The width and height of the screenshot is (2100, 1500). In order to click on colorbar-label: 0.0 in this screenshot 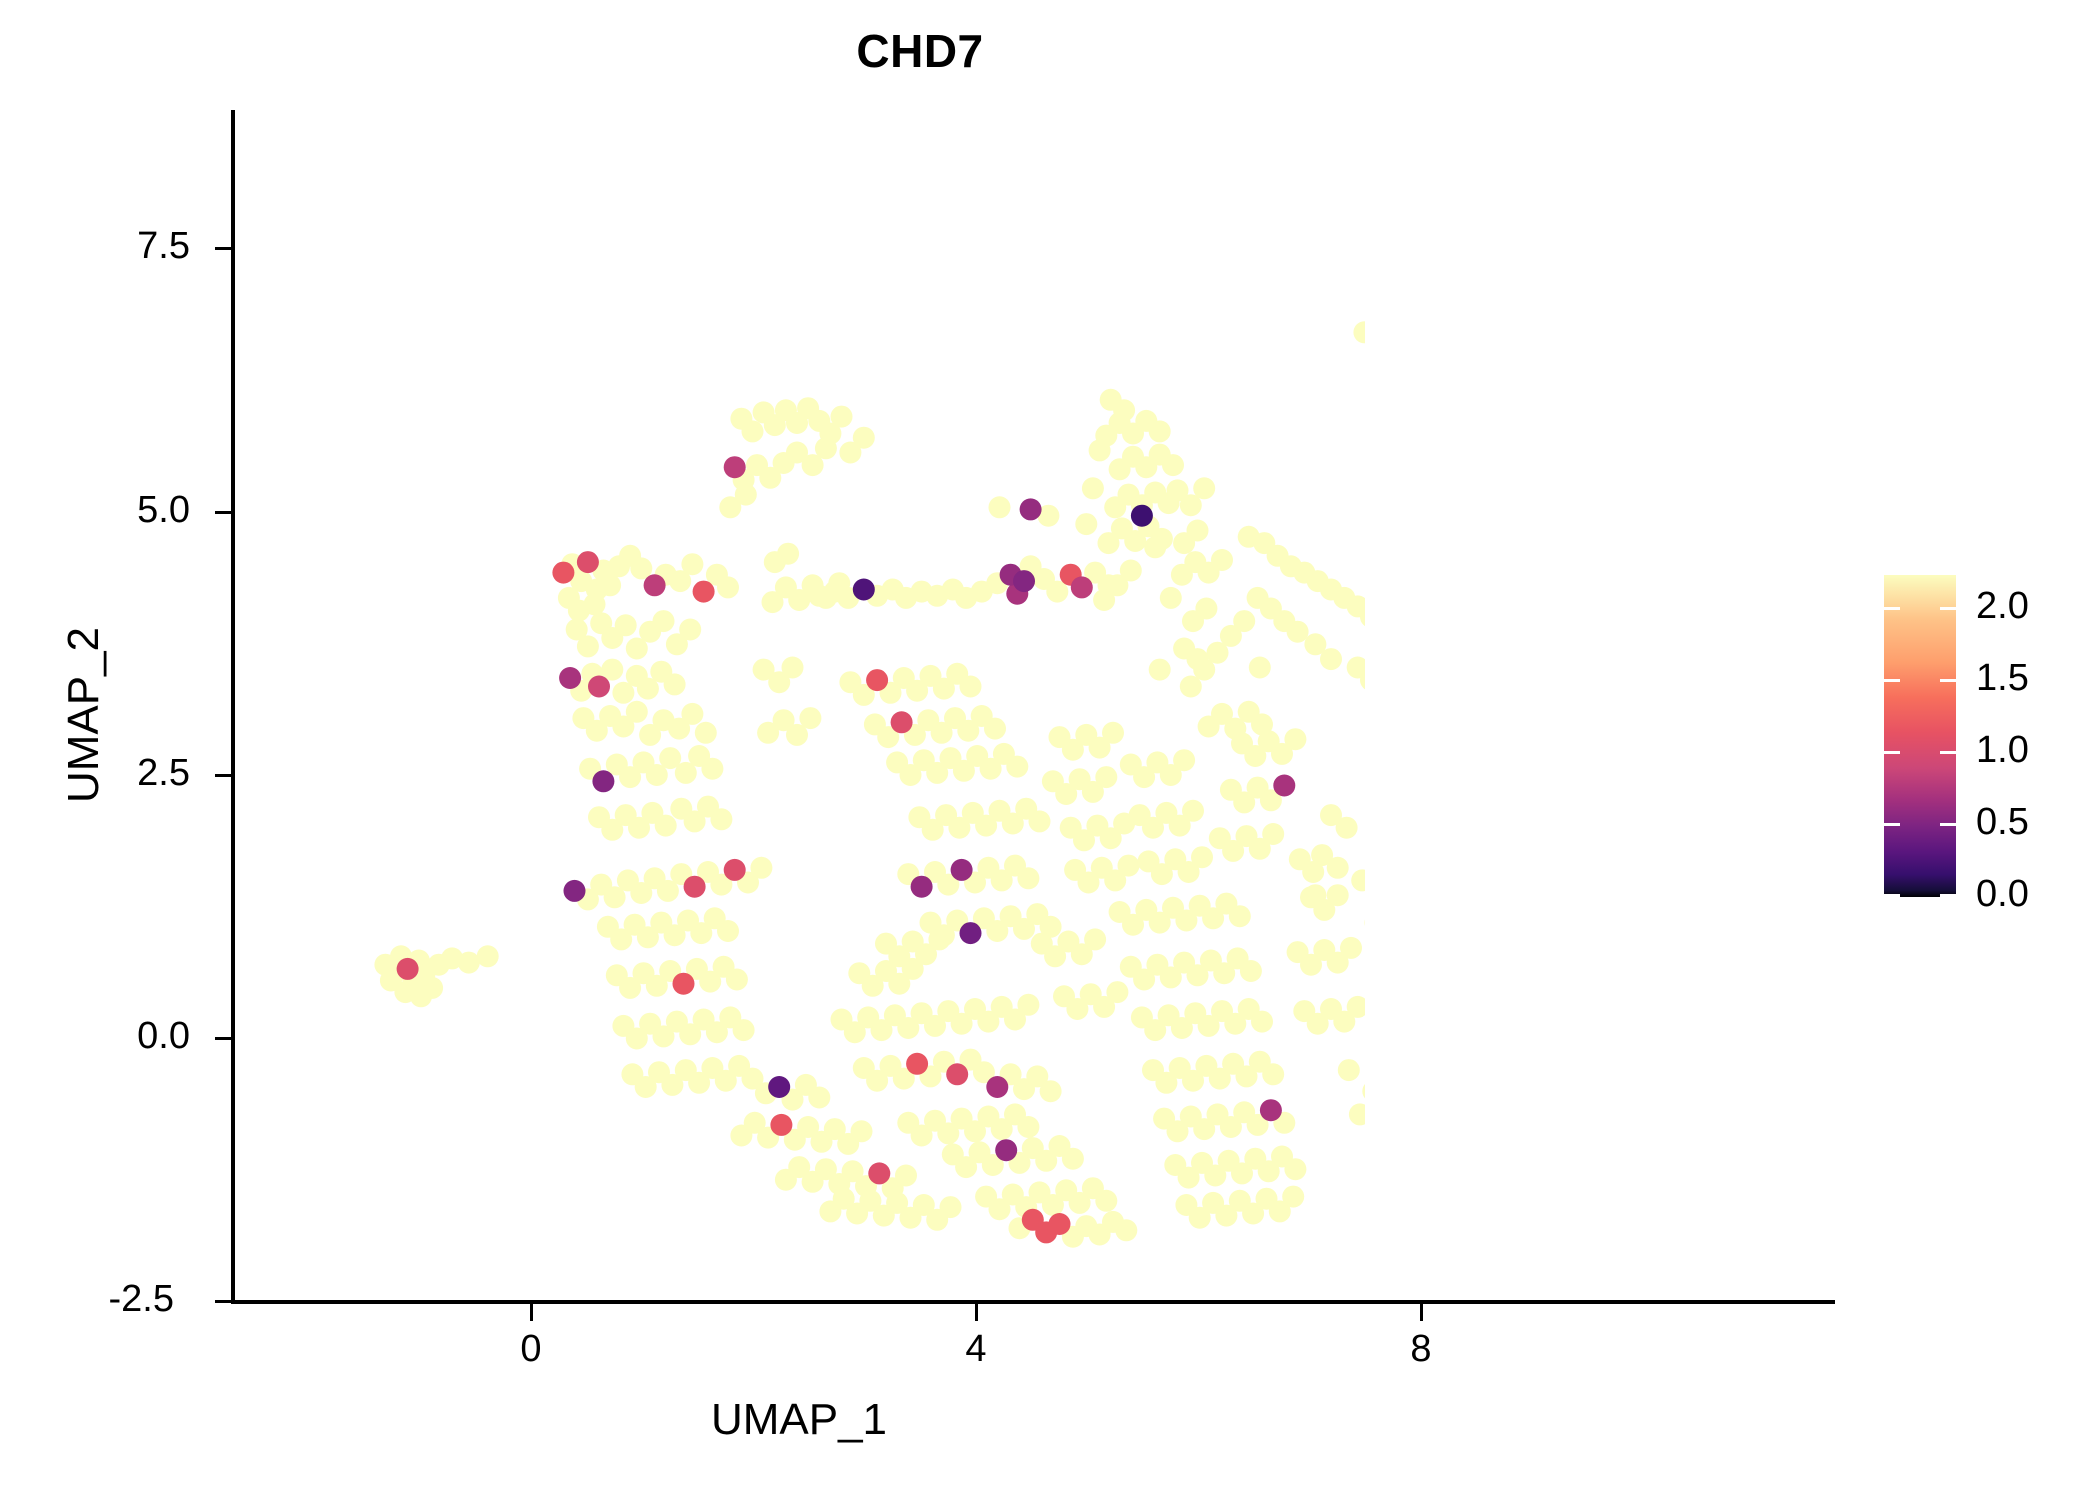, I will do `click(2002, 894)`.